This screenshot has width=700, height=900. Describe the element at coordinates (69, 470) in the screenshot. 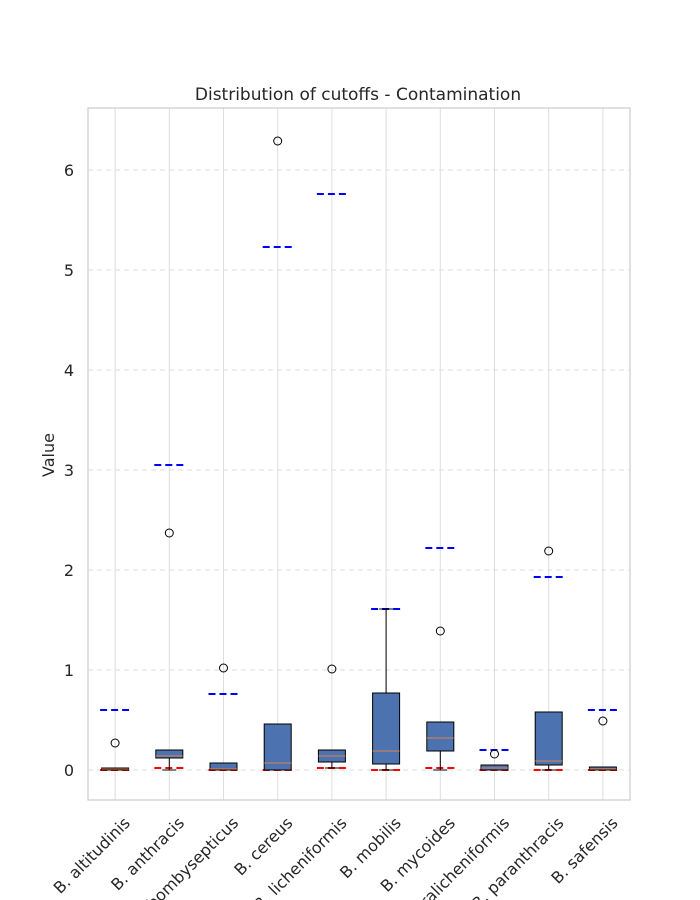

I see `y-tick-label: 3` at that location.